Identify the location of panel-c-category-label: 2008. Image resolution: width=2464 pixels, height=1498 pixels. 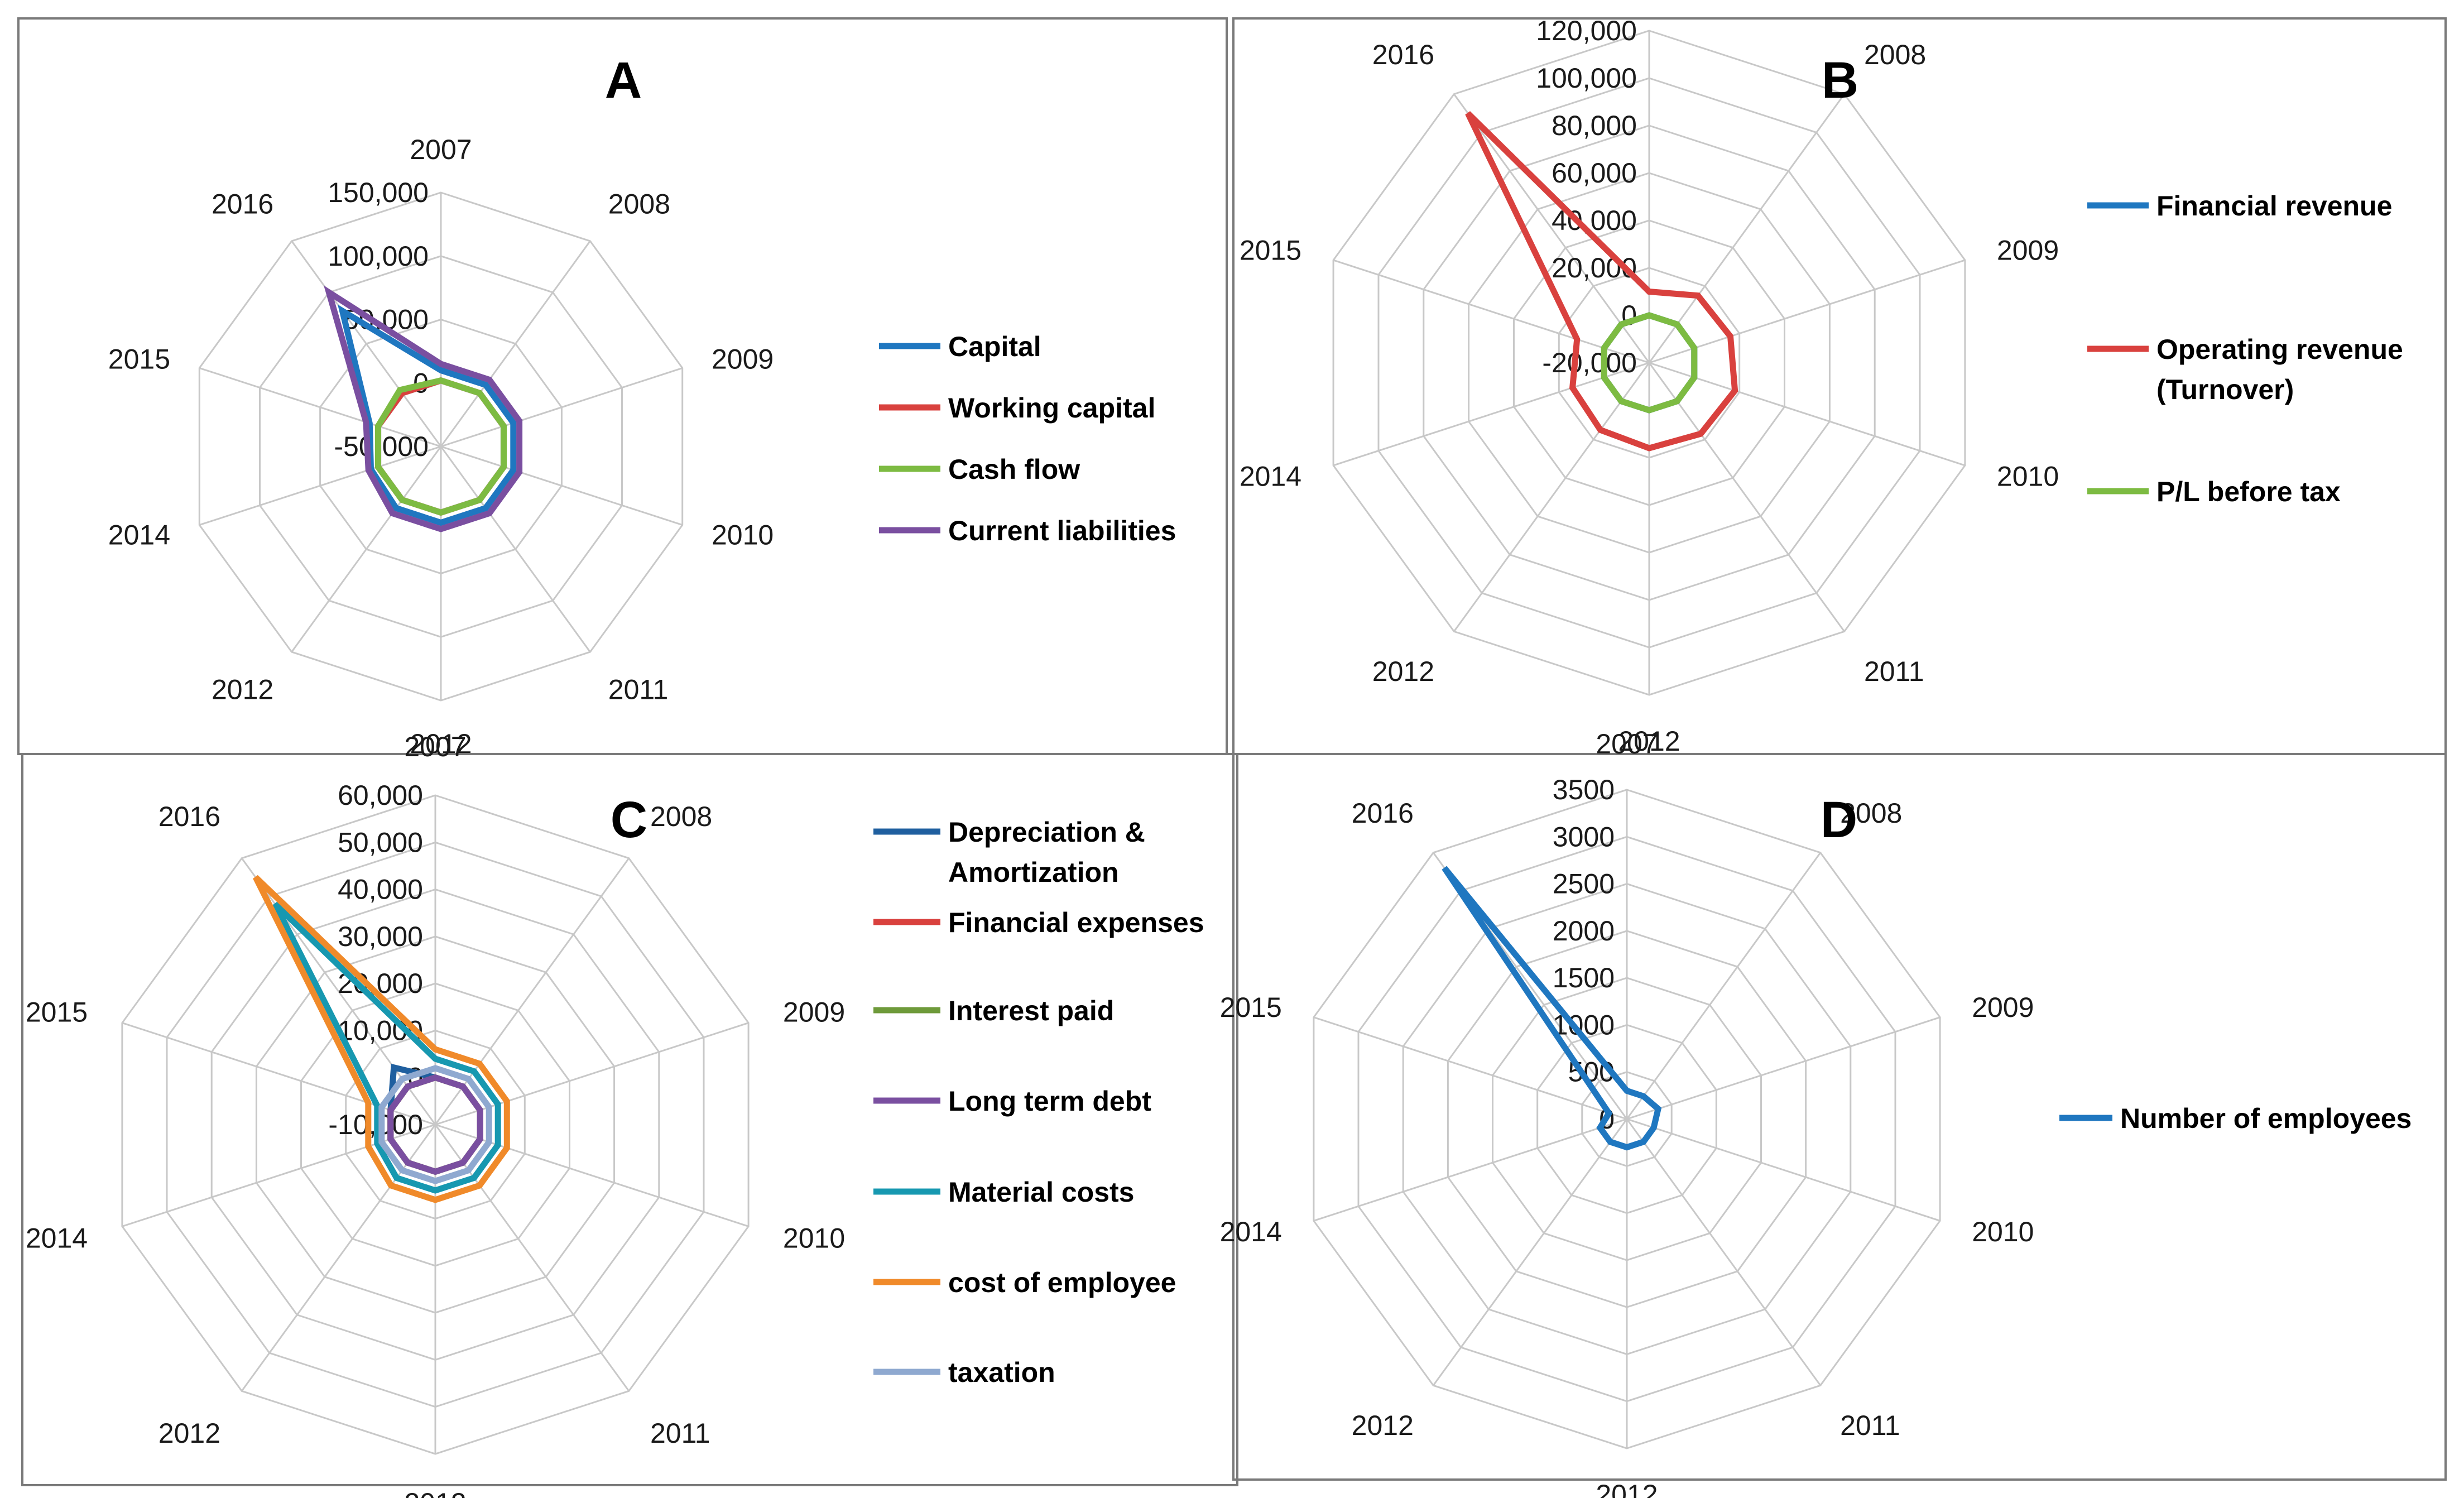
(681, 816).